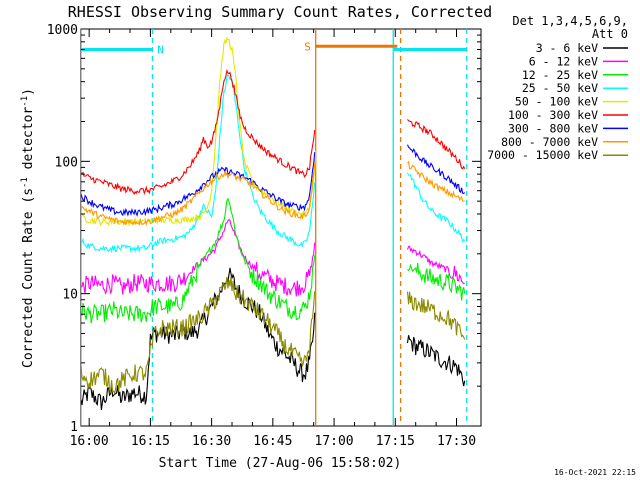  What do you see at coordinates (556, 102) in the screenshot?
I see `legend-label-4: 50 - 100 keV` at bounding box center [556, 102].